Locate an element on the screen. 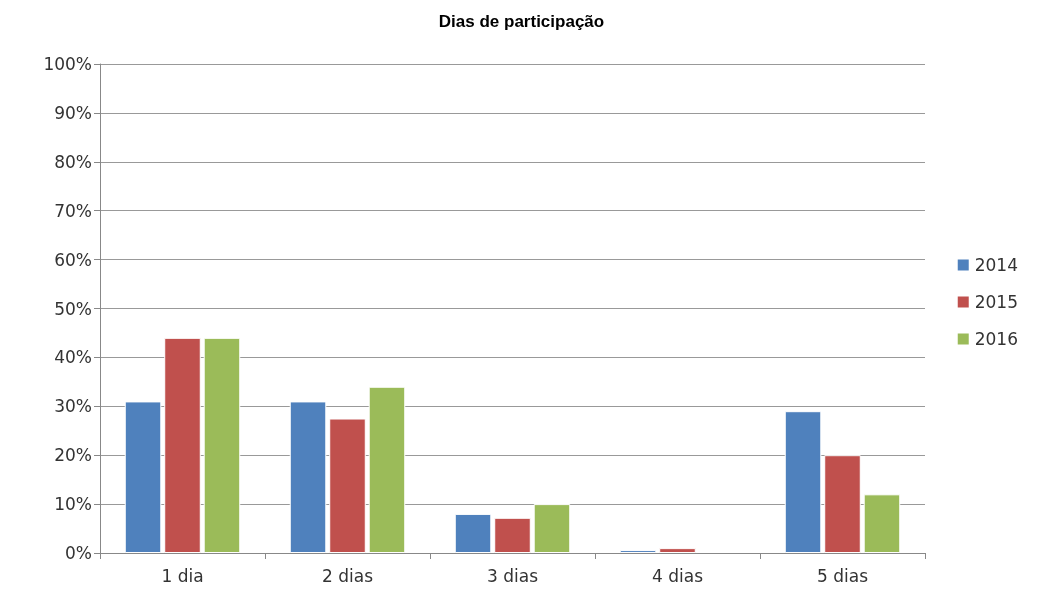 The height and width of the screenshot is (604, 1043). x-tick-label: 2 dias is located at coordinates (347, 575).